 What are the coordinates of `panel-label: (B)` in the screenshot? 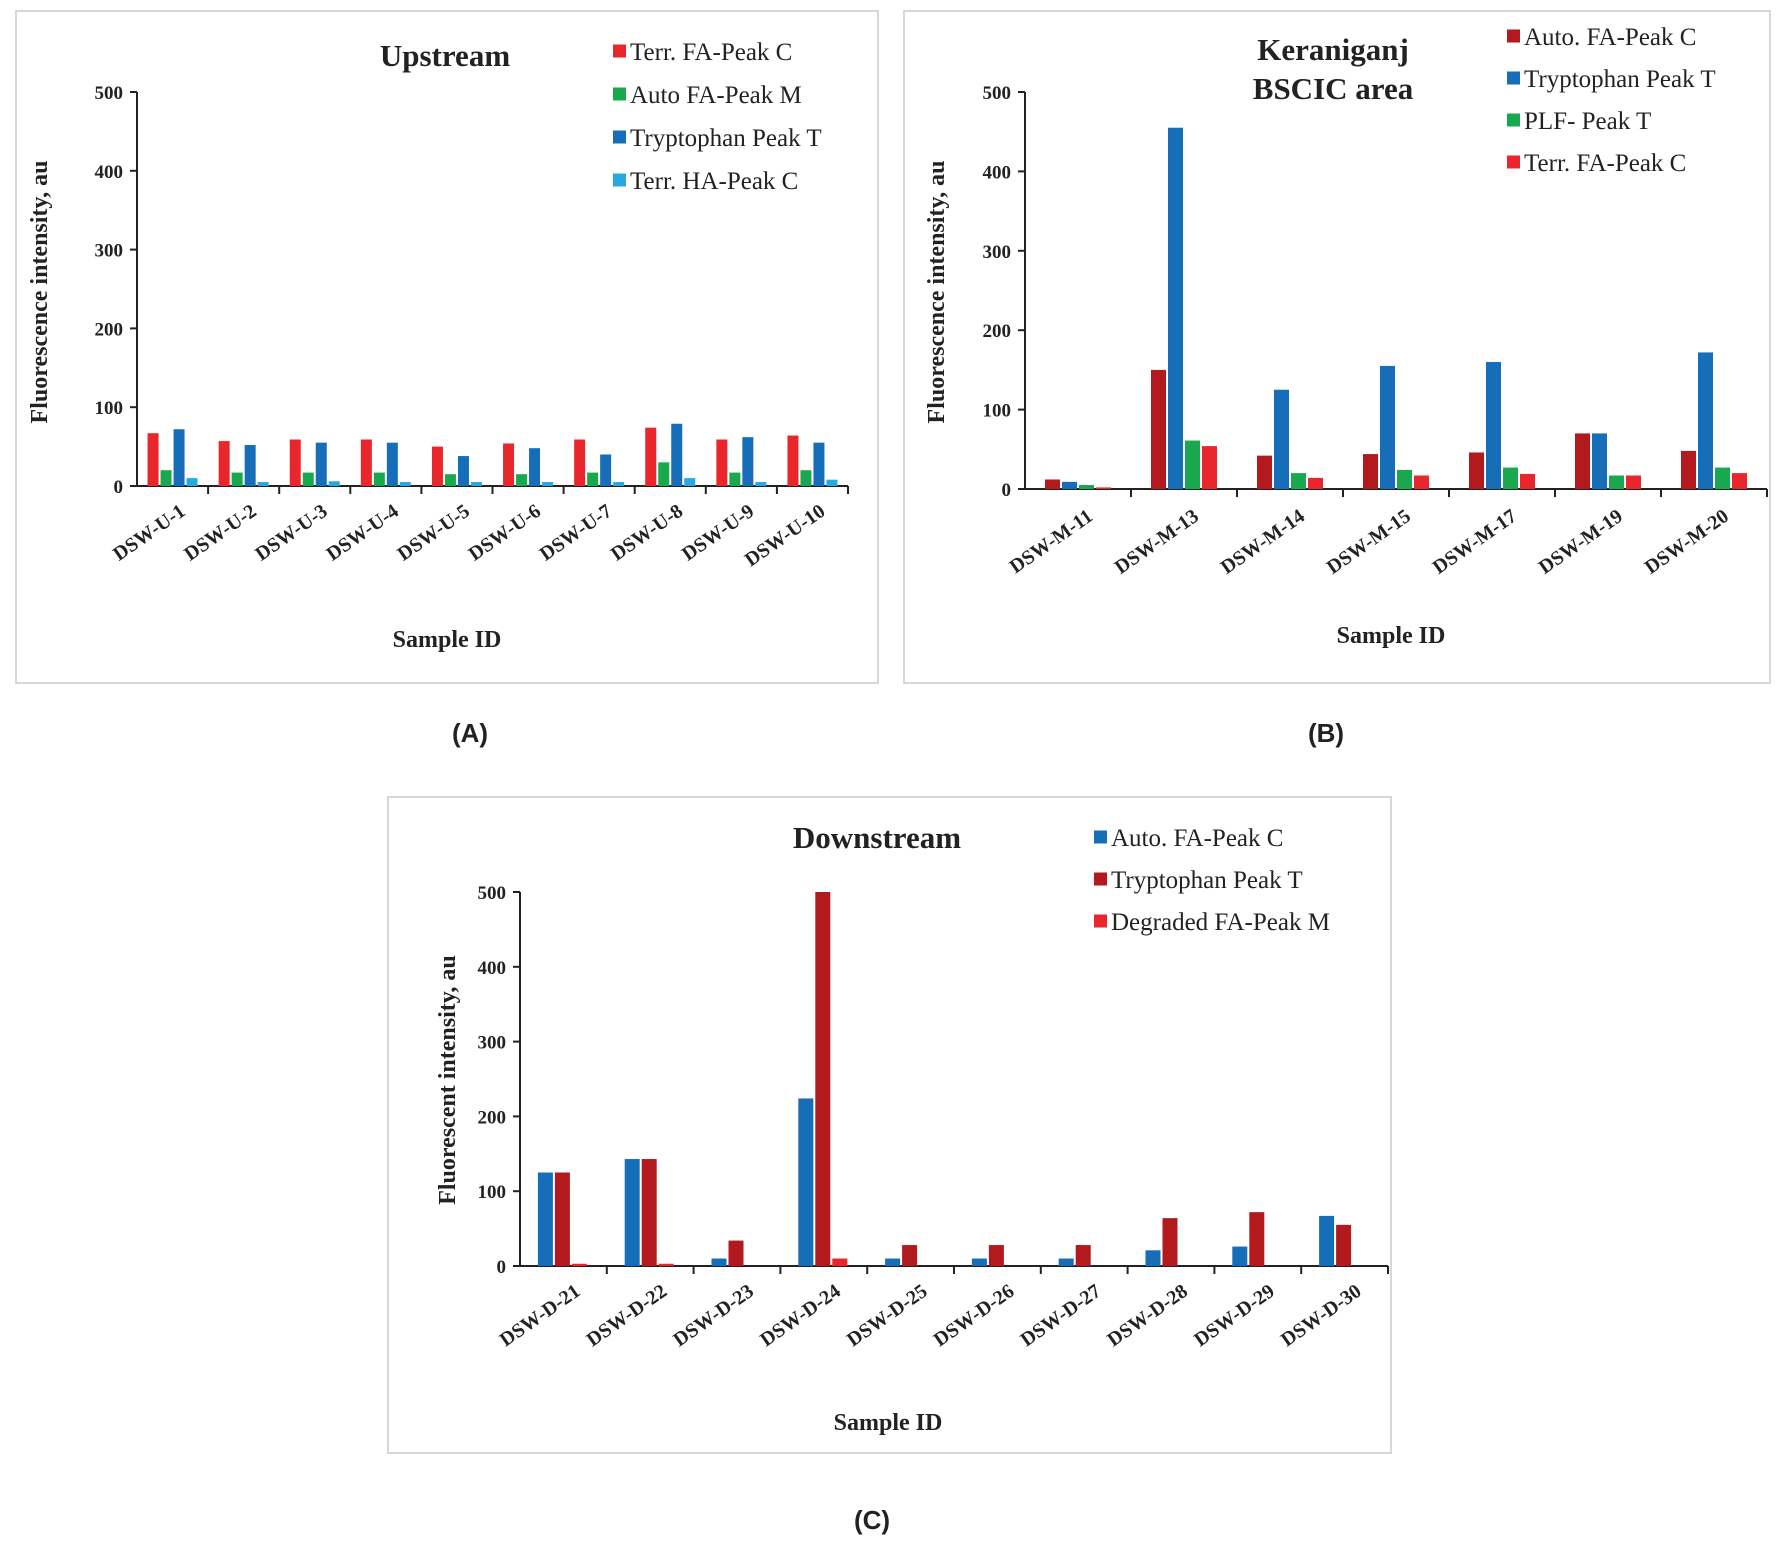 It's located at (1326, 733).